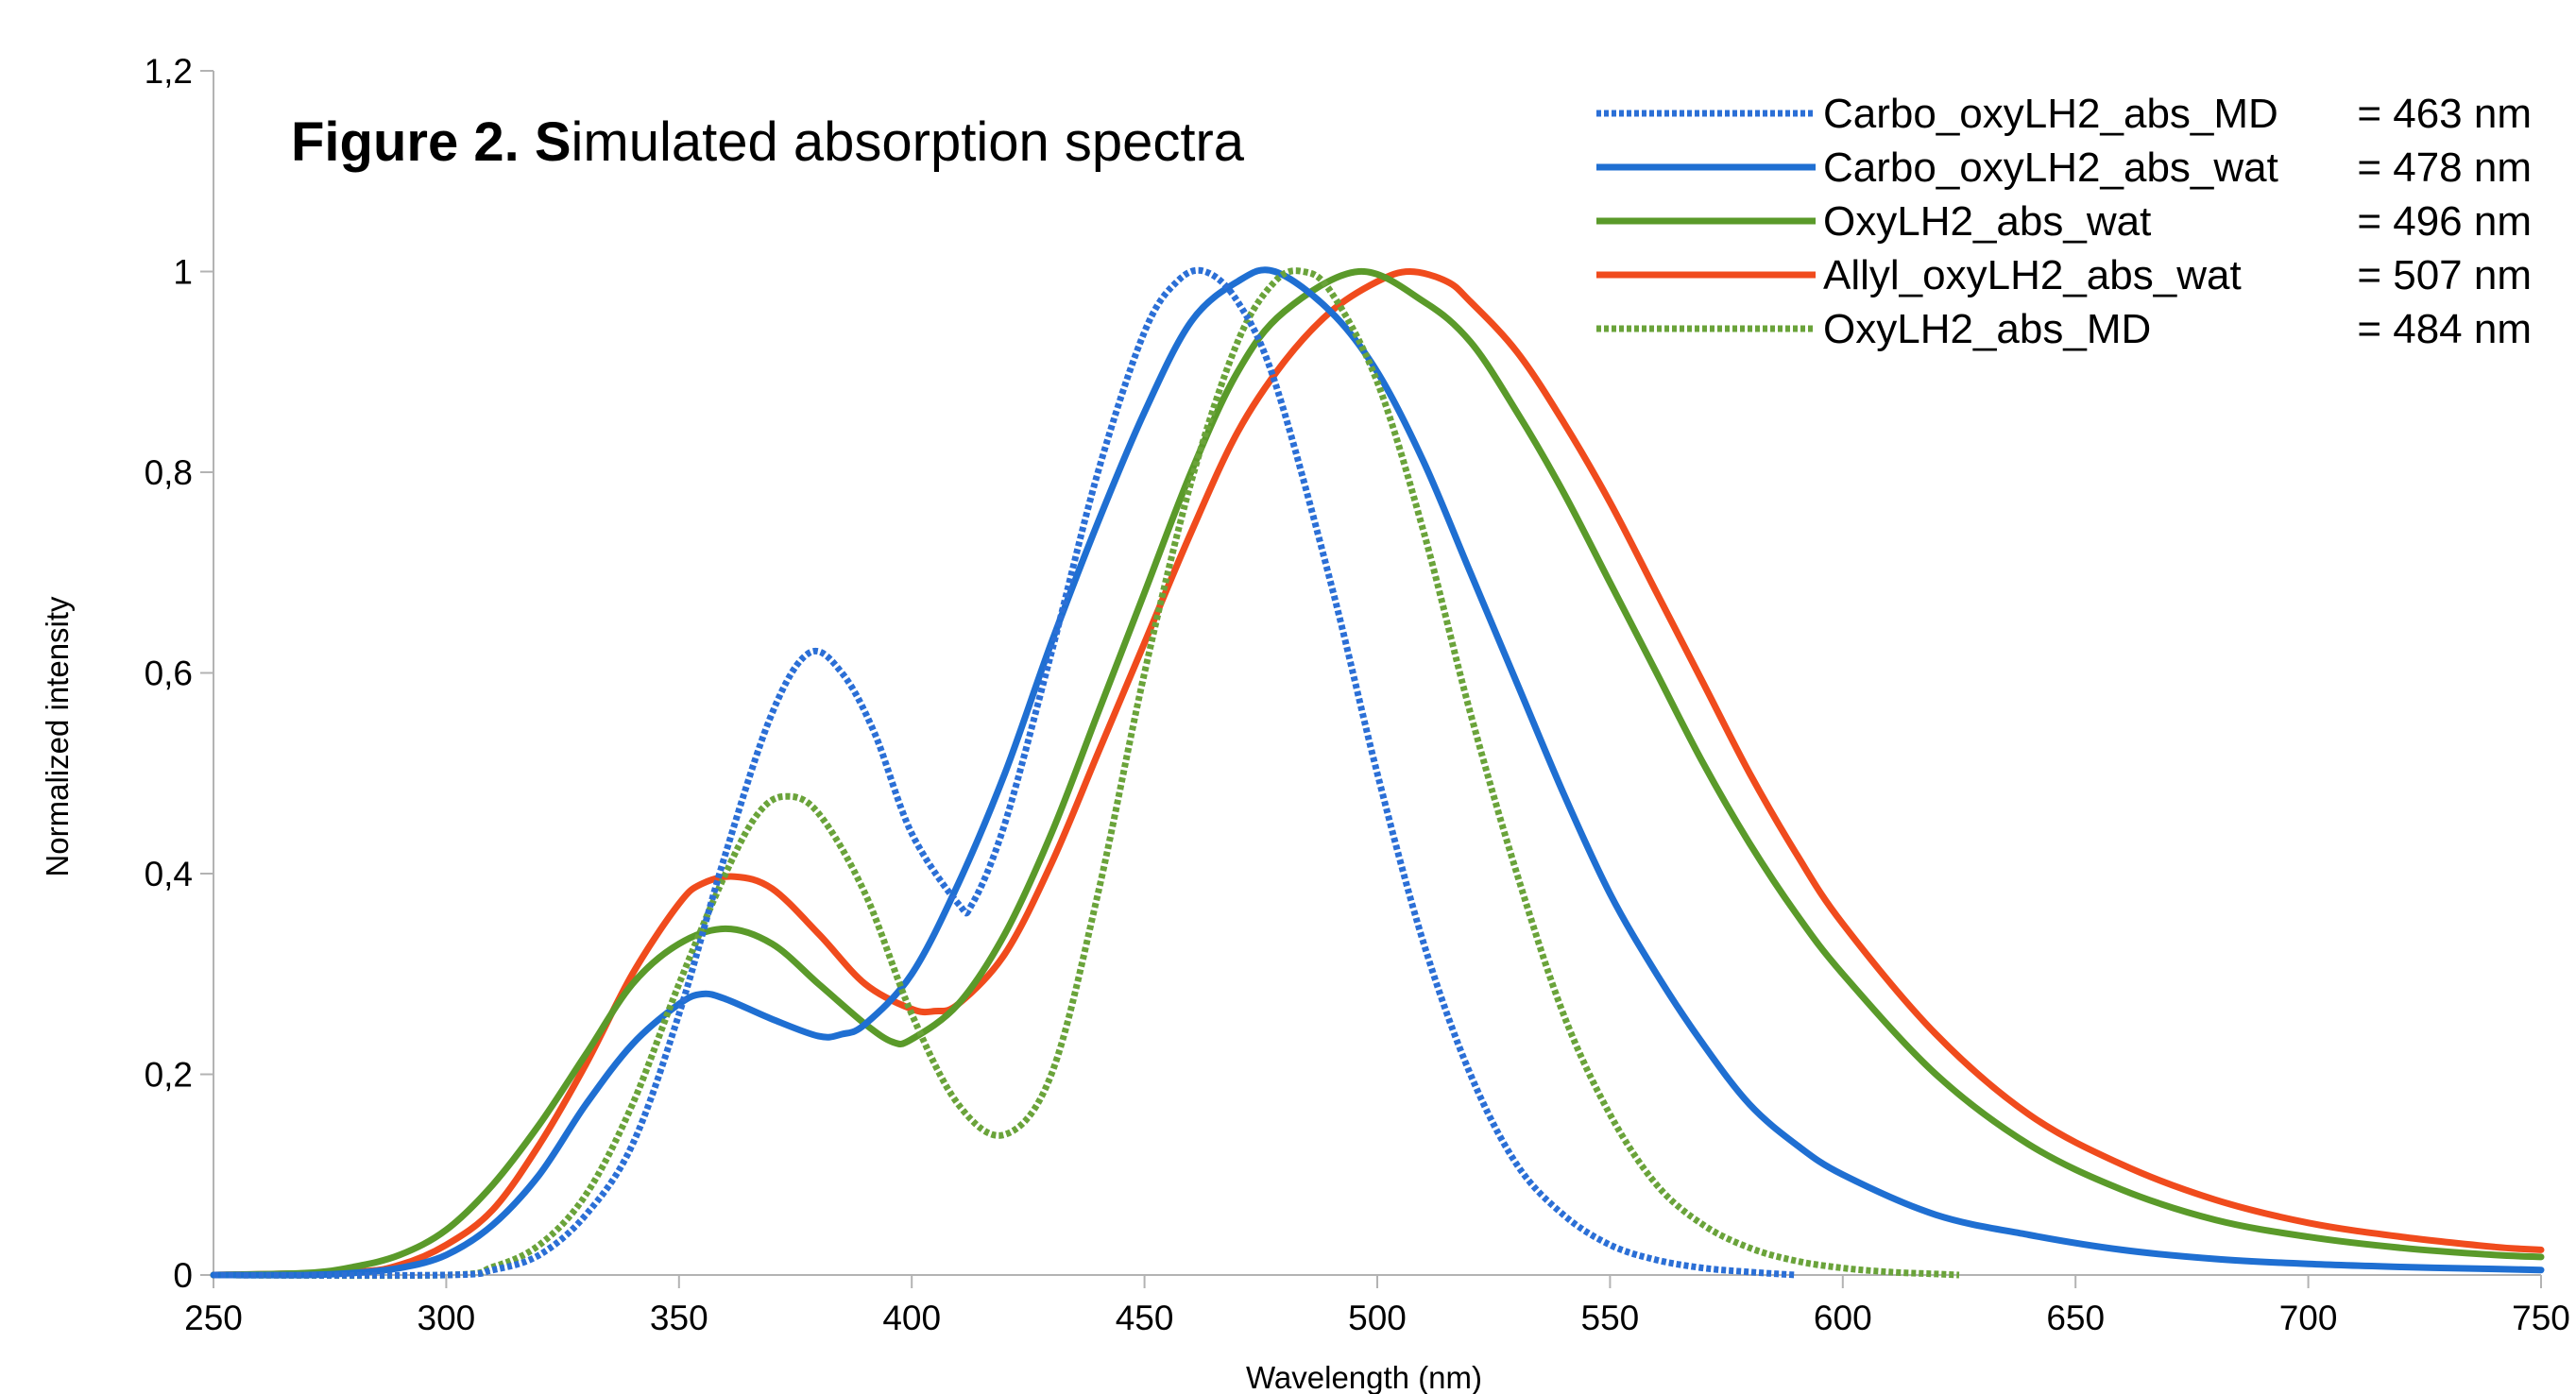 The height and width of the screenshot is (1394, 2576). Describe the element at coordinates (169, 71) in the screenshot. I see `y-tick-label: 1,2` at that location.